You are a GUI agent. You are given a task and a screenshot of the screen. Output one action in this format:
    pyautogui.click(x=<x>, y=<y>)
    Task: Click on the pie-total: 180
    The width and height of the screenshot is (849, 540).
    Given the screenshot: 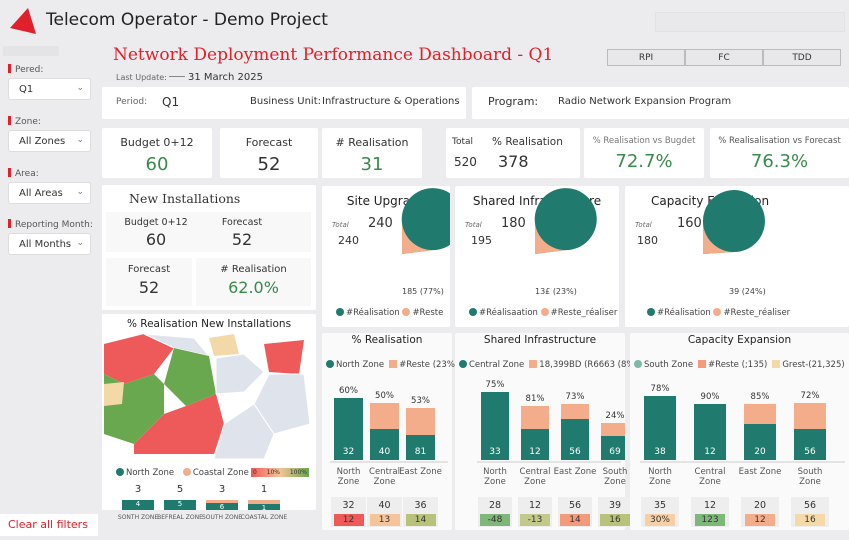 What is the action you would take?
    pyautogui.click(x=513, y=223)
    